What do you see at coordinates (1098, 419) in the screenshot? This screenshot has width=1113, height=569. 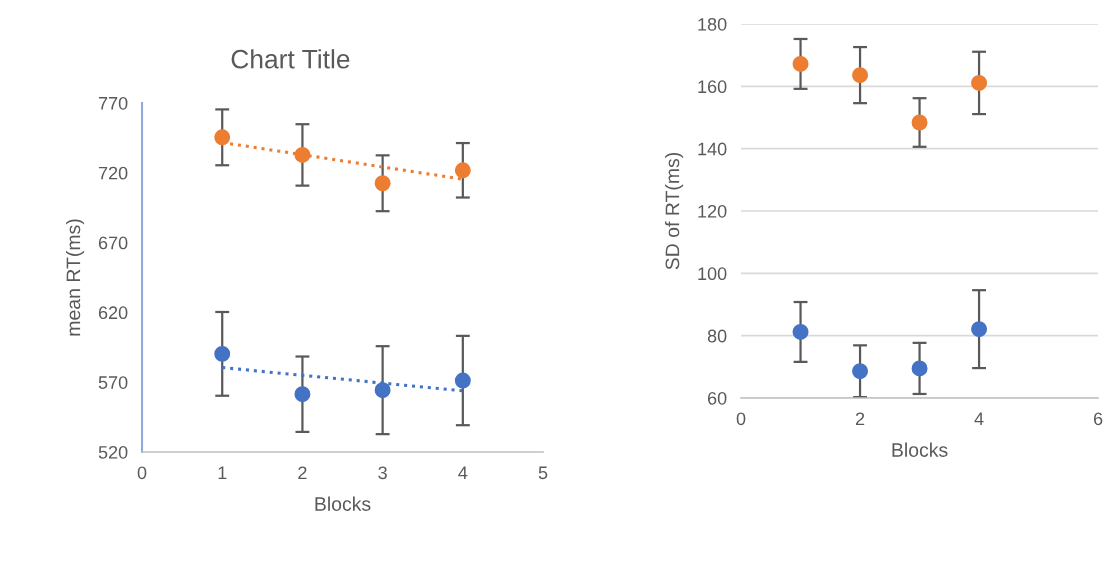 I see `x-tick-label: 6` at bounding box center [1098, 419].